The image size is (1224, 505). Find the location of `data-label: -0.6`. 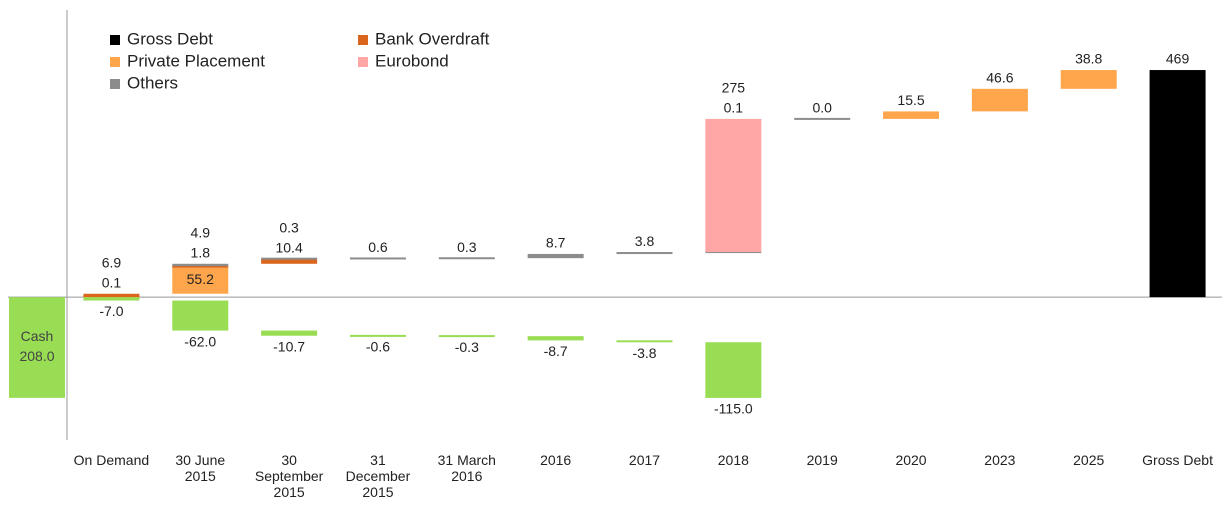

data-label: -0.6 is located at coordinates (378, 347).